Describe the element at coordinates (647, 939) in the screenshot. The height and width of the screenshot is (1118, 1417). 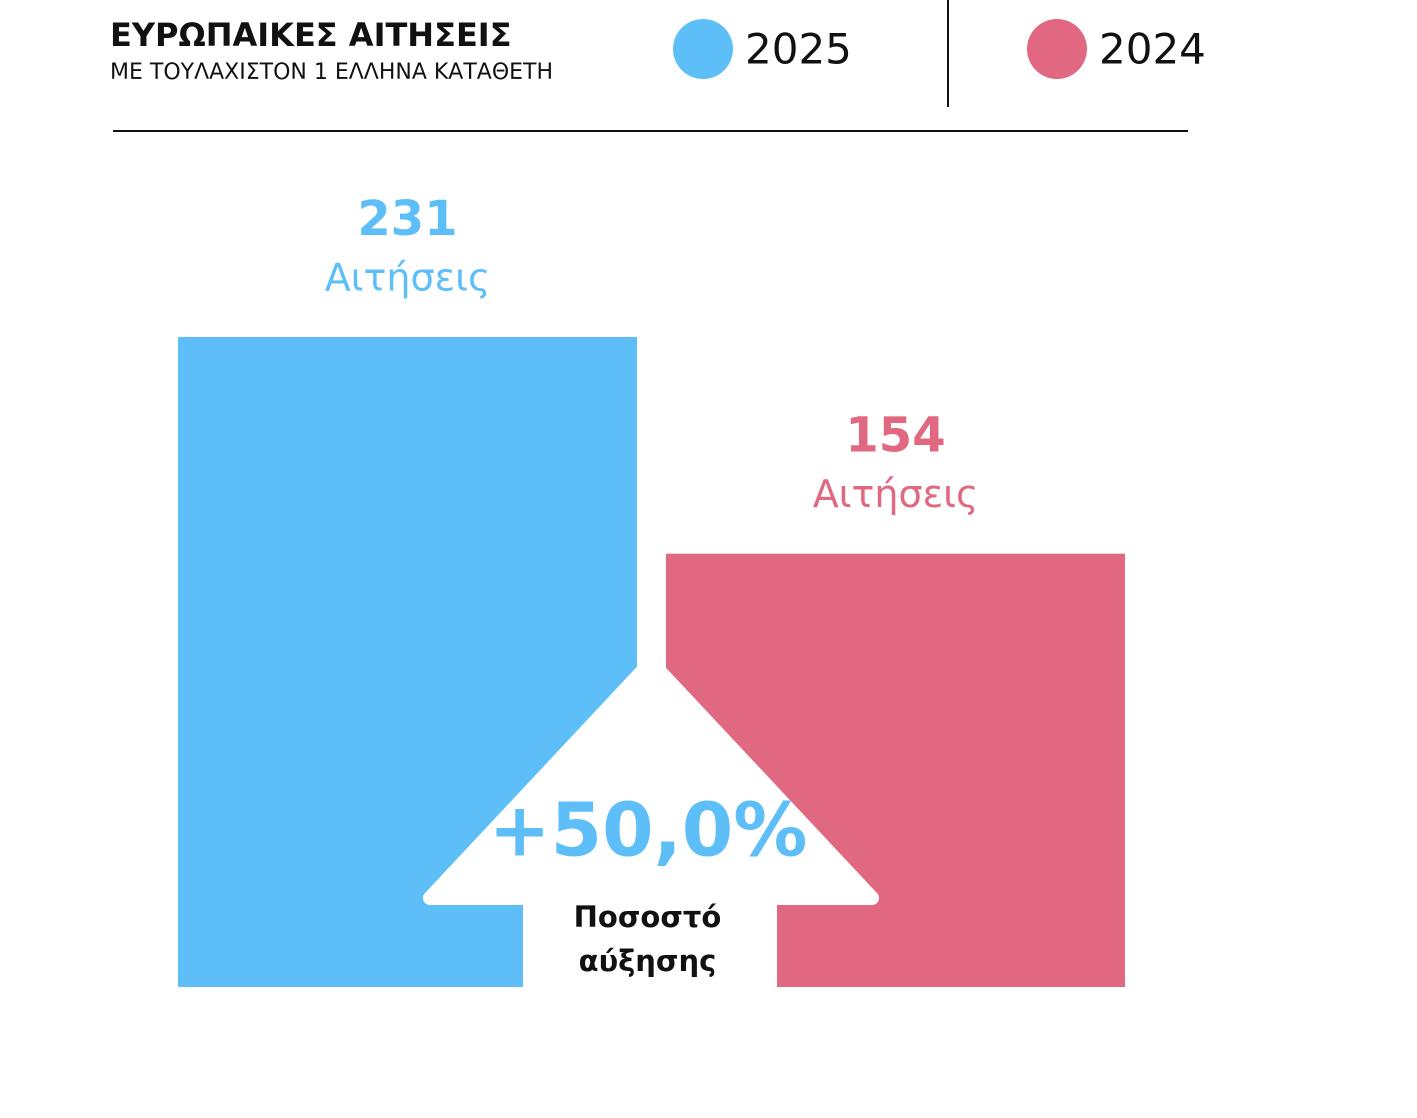
I see `annotation-label: Ποσοστό αύξησης` at that location.